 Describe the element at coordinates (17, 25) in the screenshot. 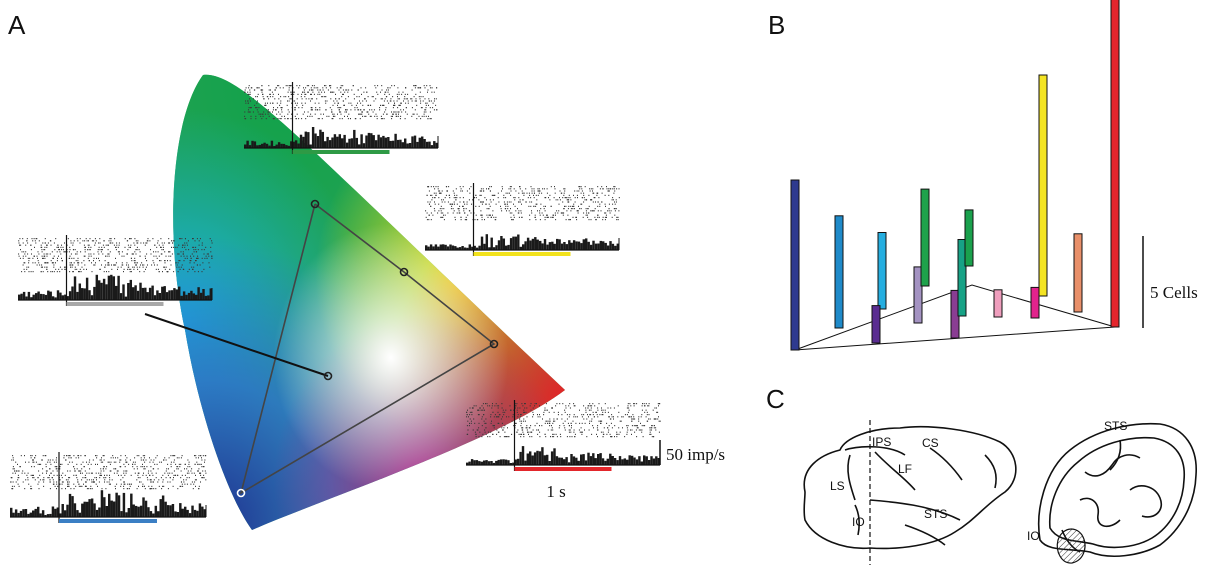

I see `panel-a-letter: A` at that location.